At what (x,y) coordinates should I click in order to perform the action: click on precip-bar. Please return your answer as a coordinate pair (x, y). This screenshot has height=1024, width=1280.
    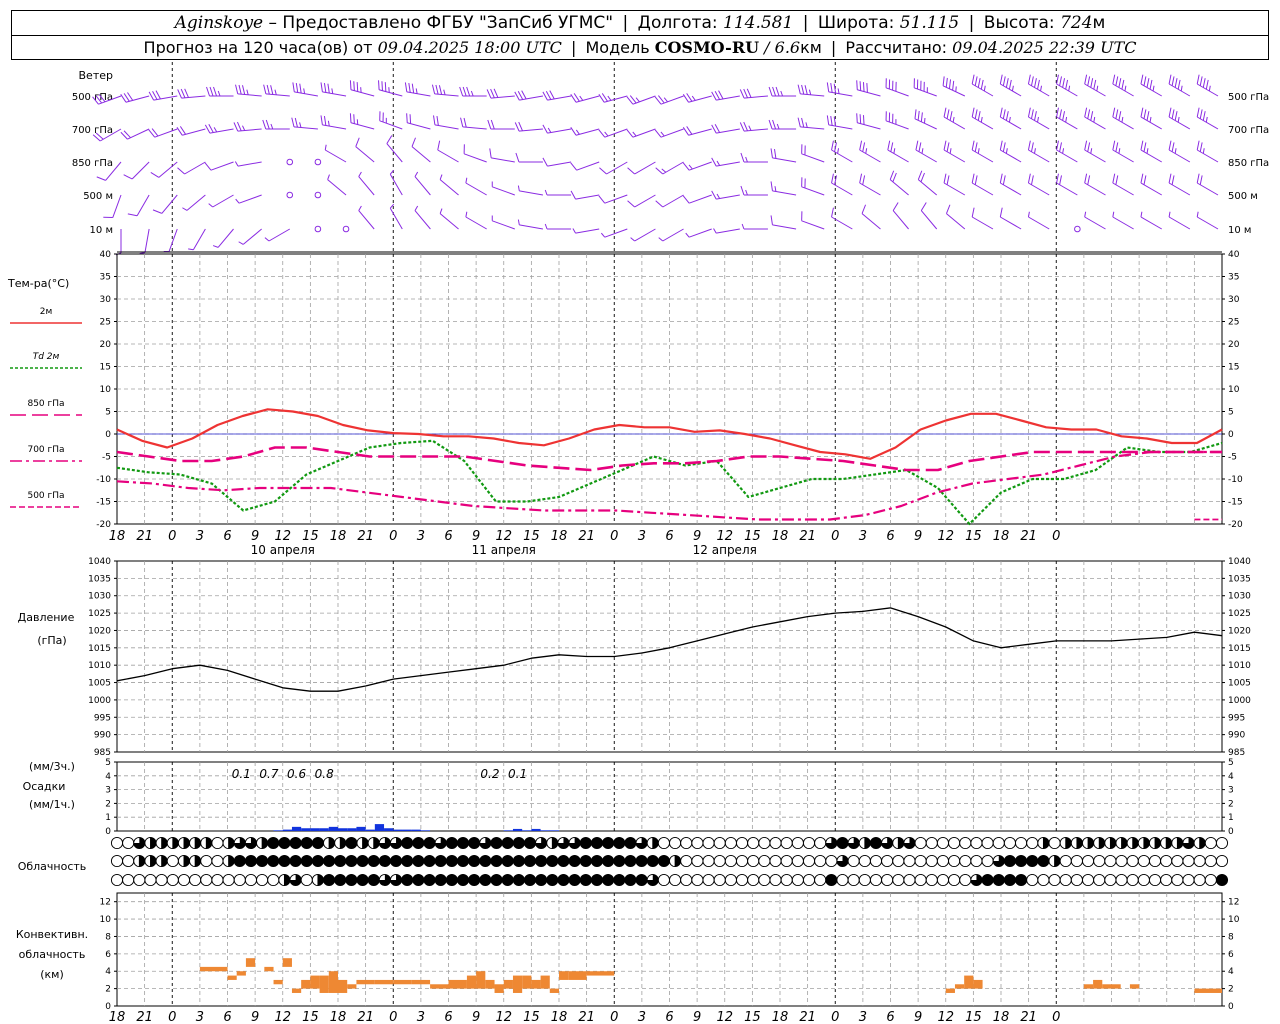
    Looking at the image, I should click on (536, 829).